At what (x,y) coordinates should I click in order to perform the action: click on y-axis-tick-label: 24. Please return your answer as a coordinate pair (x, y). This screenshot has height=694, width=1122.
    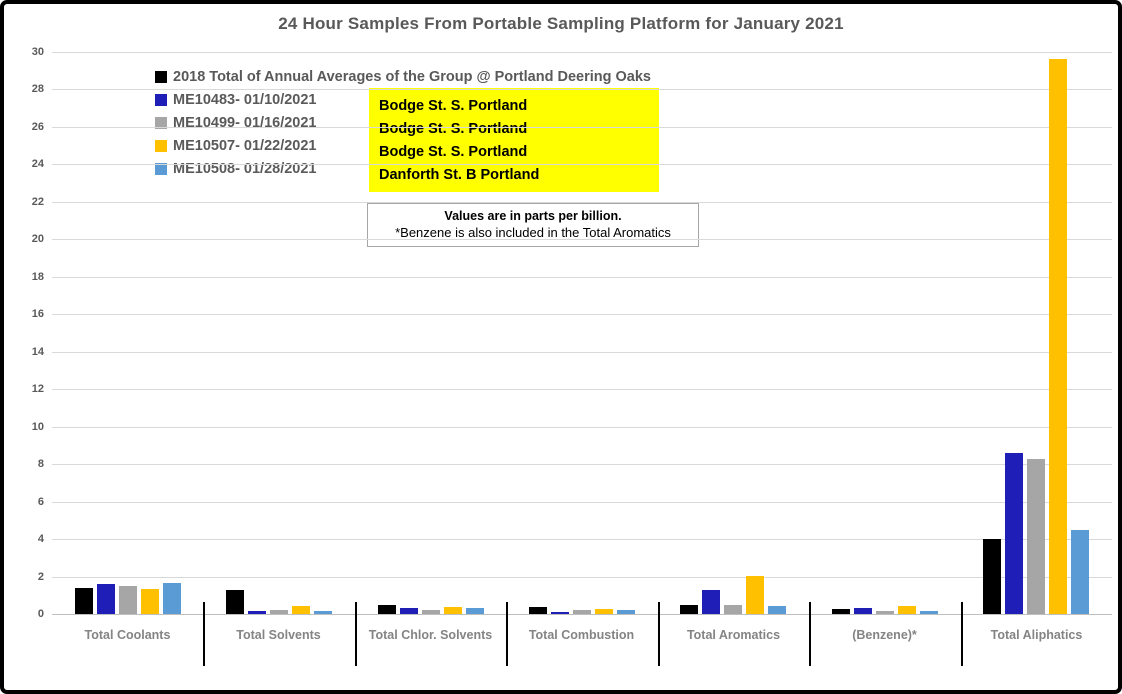
    Looking at the image, I should click on (37, 164).